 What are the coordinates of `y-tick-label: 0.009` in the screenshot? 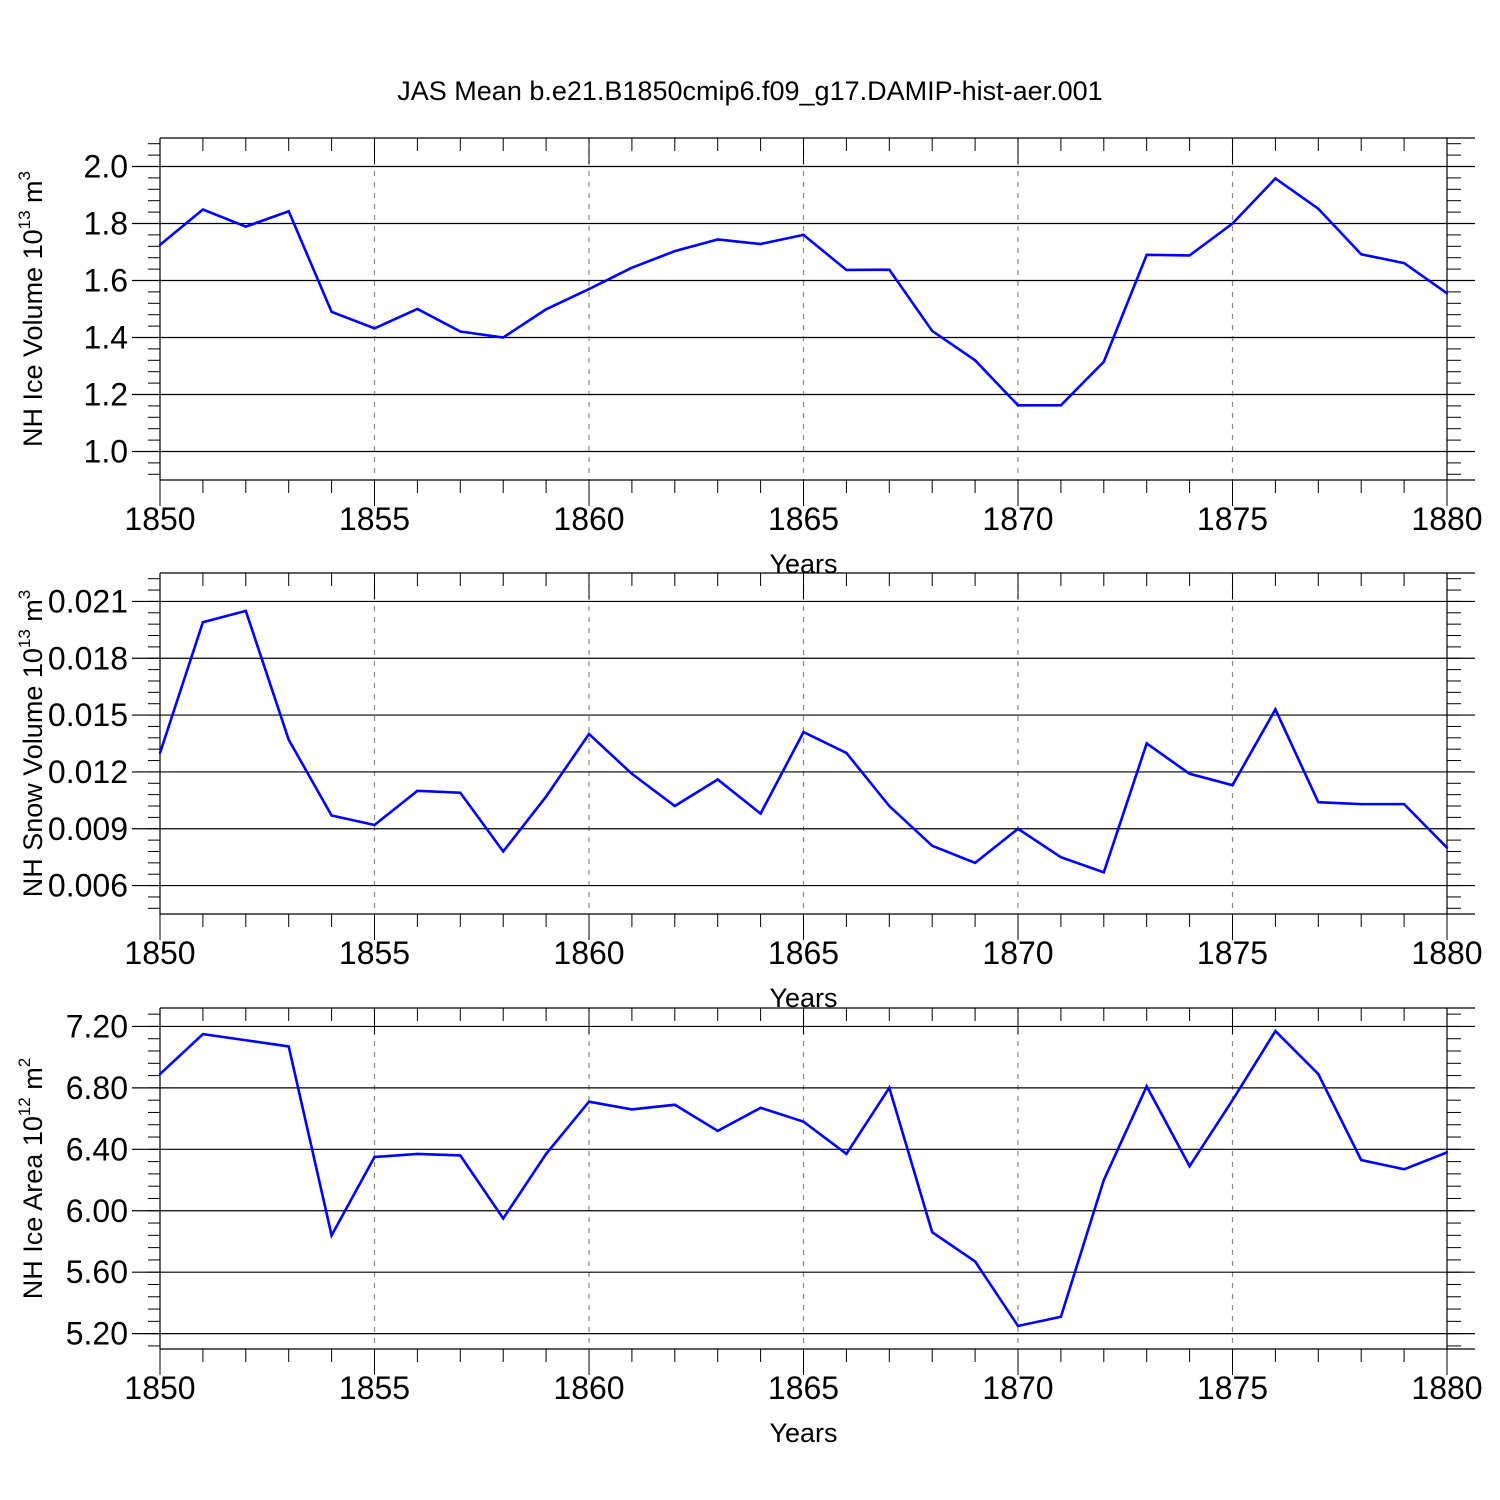 It's located at (88, 829).